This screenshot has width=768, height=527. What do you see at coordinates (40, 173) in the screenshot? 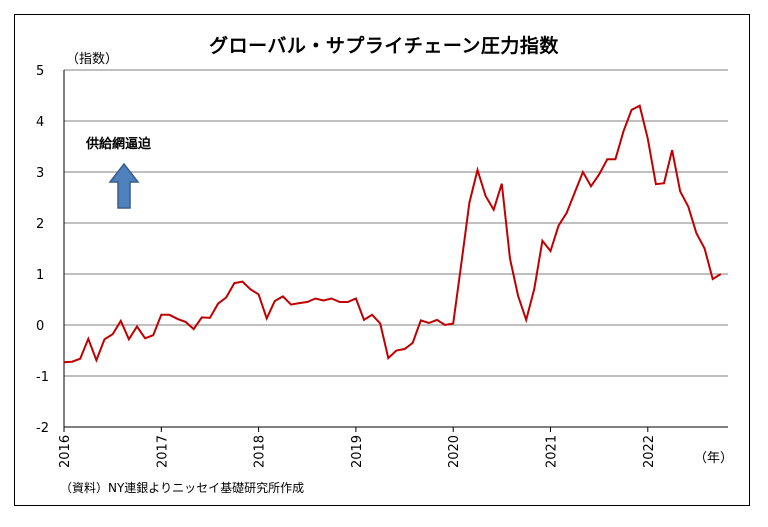
I see `y-tick-label: 3` at bounding box center [40, 173].